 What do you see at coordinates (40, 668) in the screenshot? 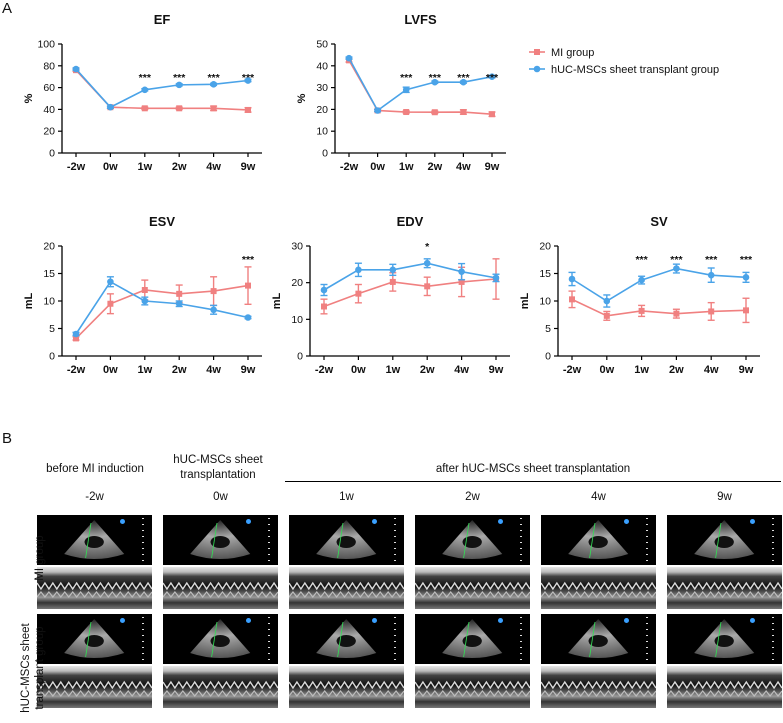
I see `row-label-huc-line2: transplant group` at bounding box center [40, 668].